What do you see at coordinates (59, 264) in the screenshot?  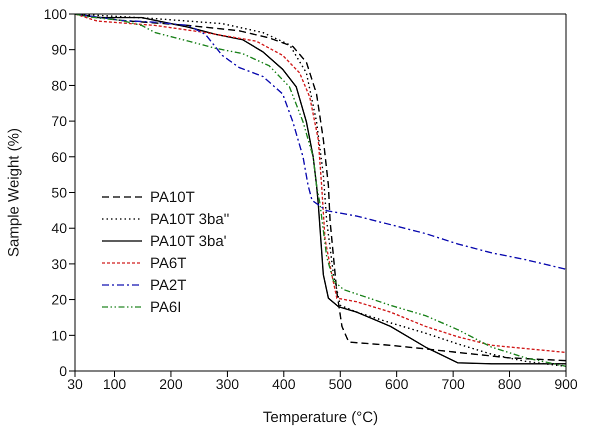 I see `y-tick-label: 30` at bounding box center [59, 264].